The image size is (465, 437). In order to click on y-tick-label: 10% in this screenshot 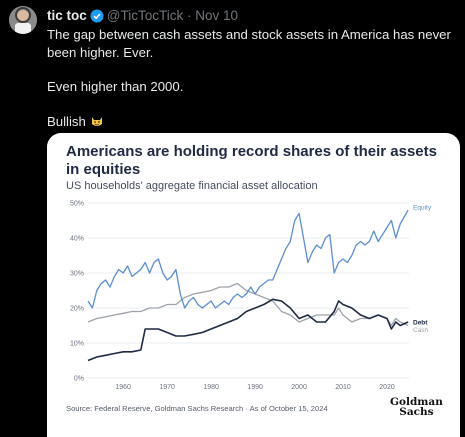, I will do `click(77, 344)`.